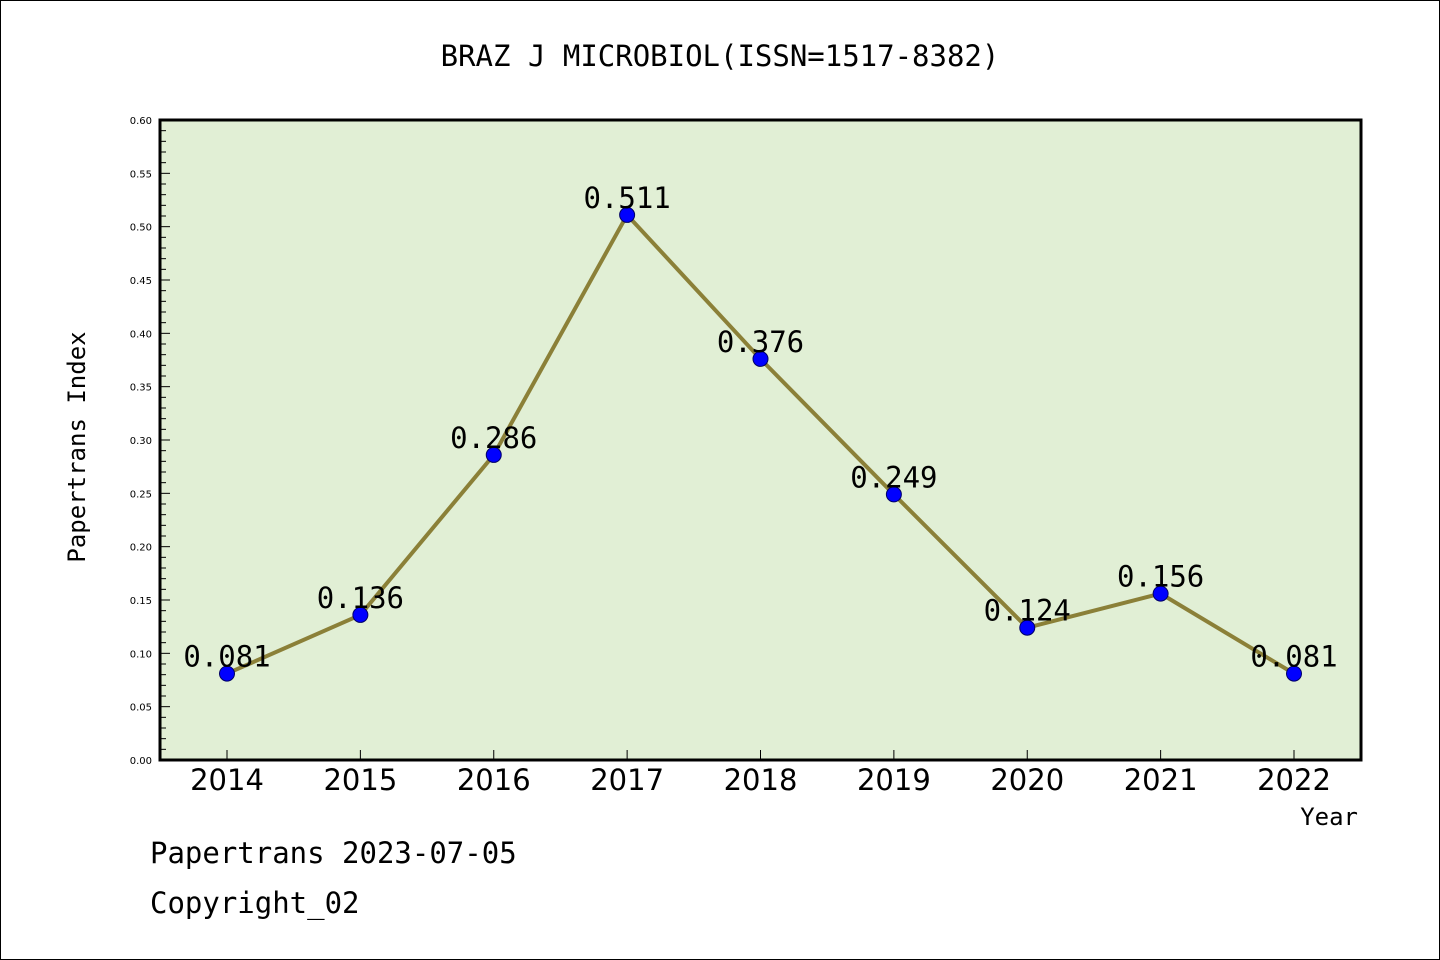 This screenshot has height=960, width=1440. Describe the element at coordinates (1294, 780) in the screenshot. I see `x-tick-label: 2022` at that location.